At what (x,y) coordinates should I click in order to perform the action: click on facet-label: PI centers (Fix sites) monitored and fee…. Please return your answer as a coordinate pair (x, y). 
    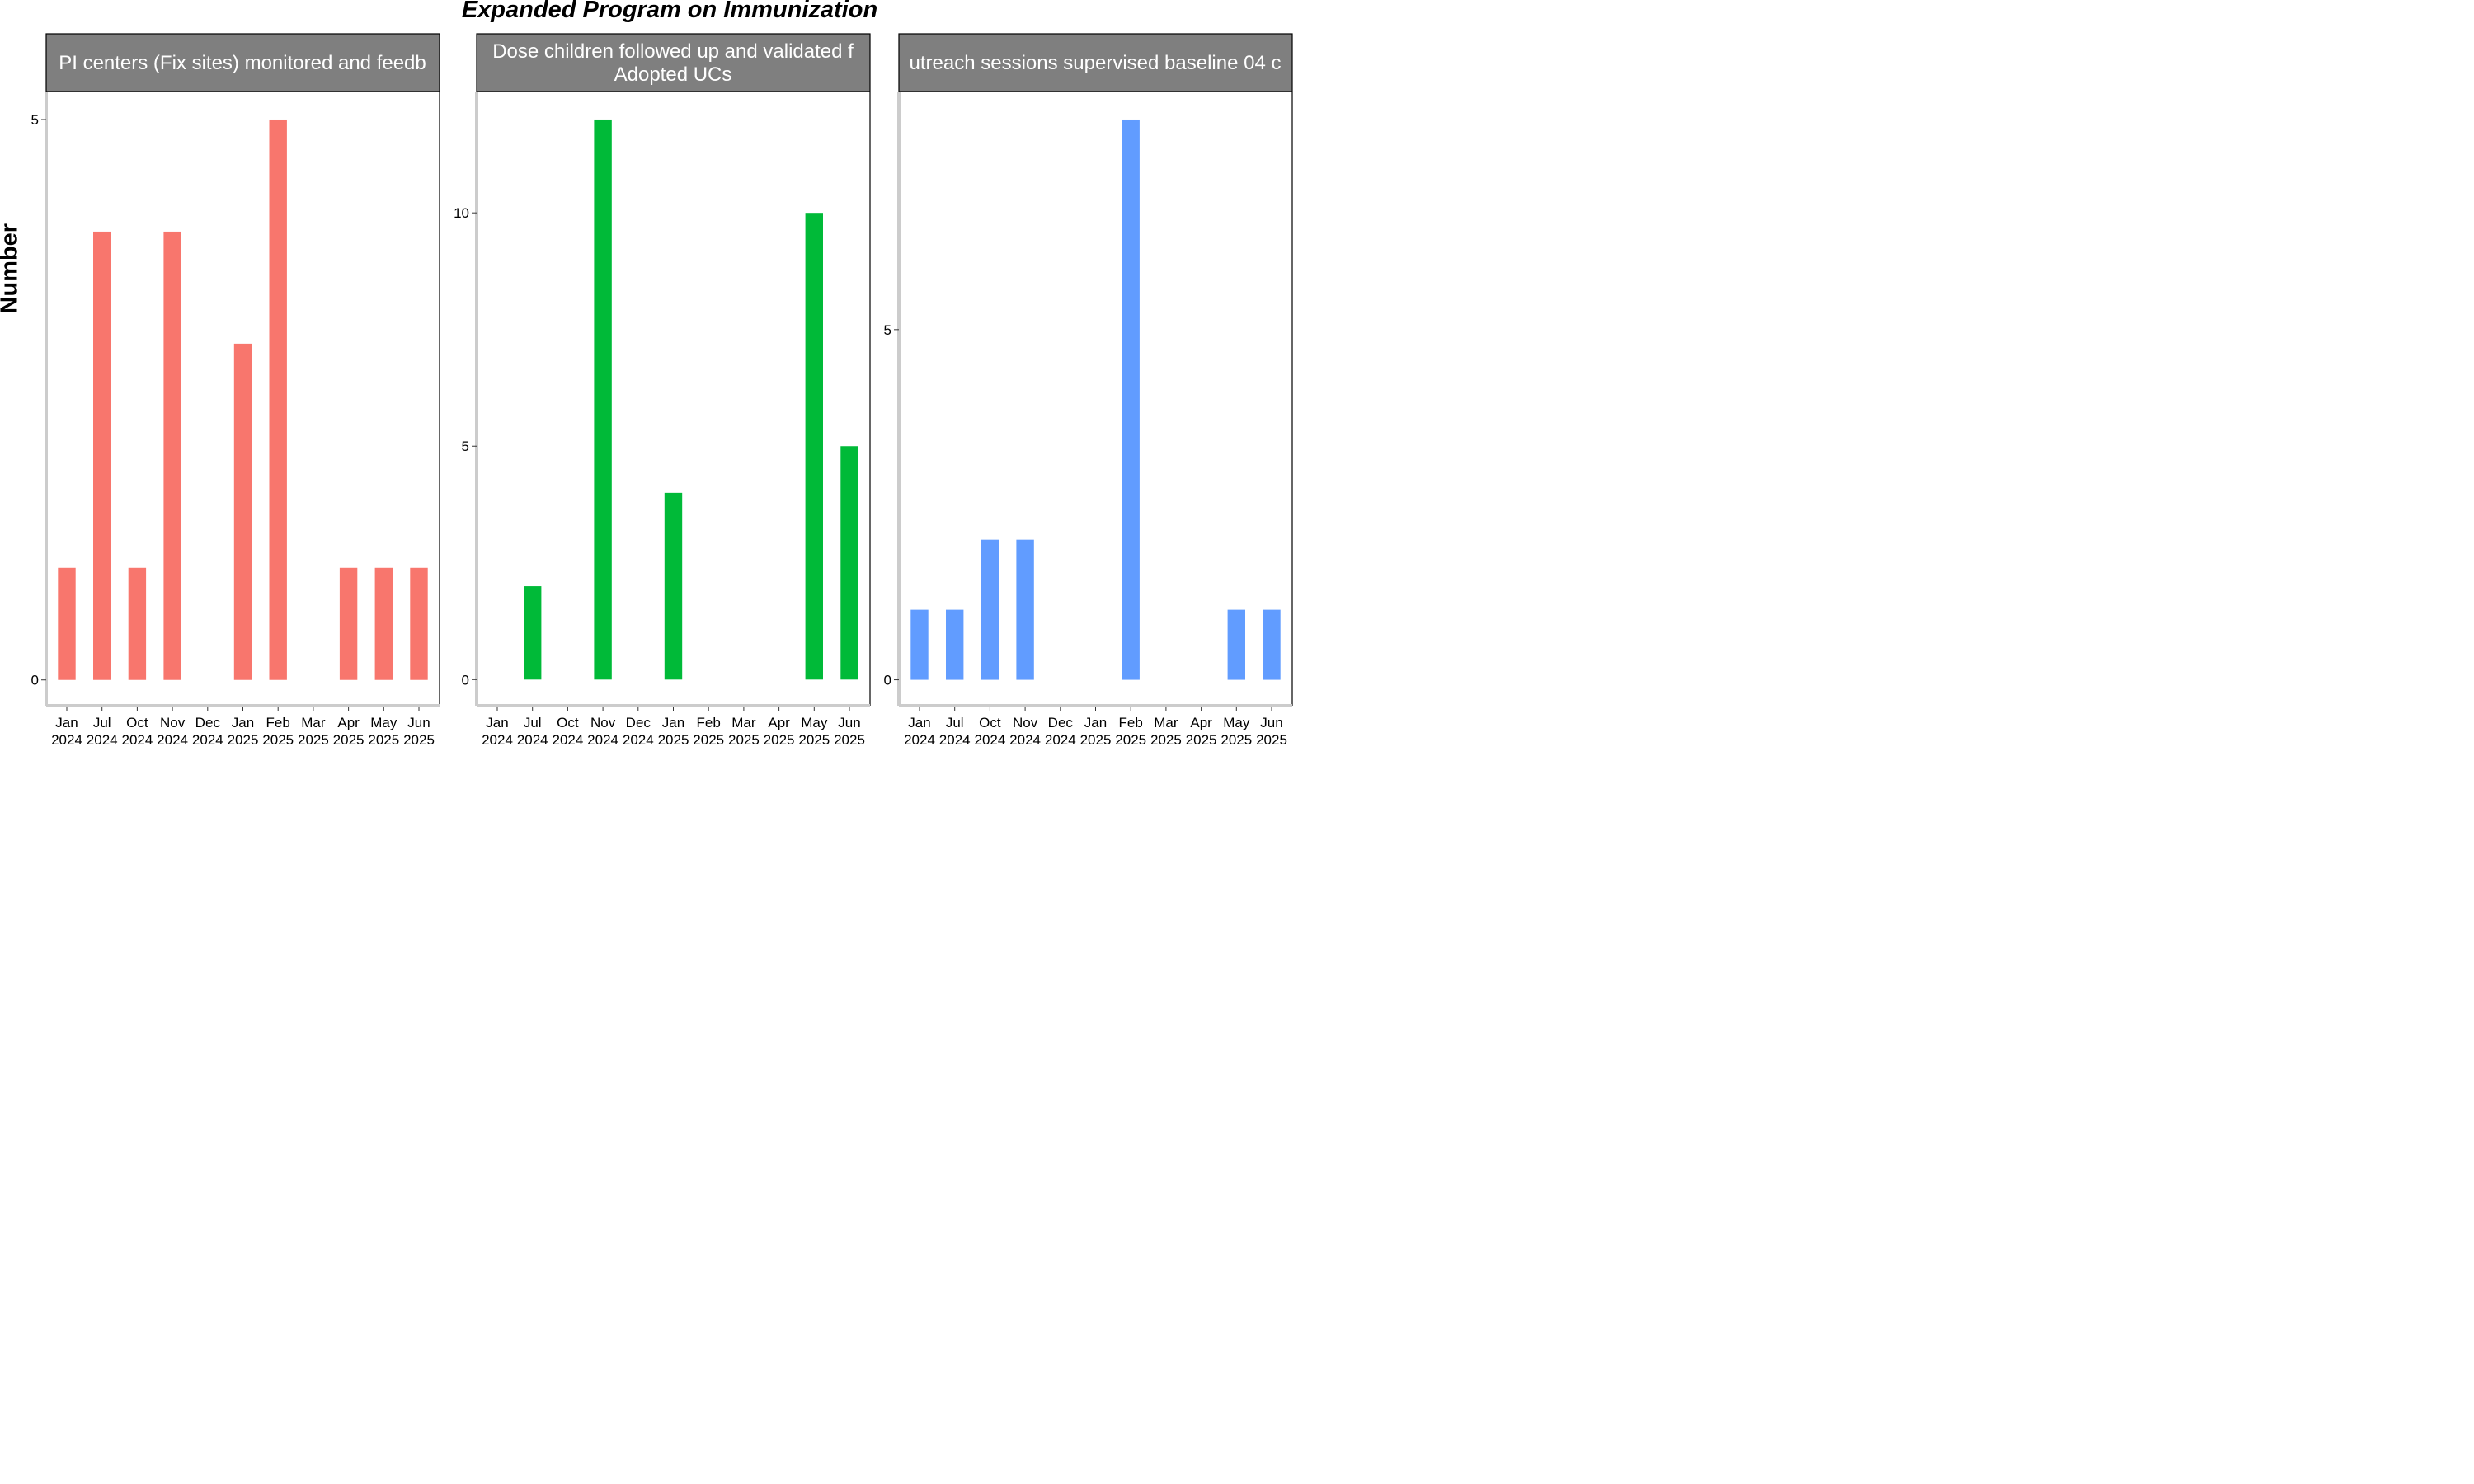
    Looking at the image, I should click on (242, 63).